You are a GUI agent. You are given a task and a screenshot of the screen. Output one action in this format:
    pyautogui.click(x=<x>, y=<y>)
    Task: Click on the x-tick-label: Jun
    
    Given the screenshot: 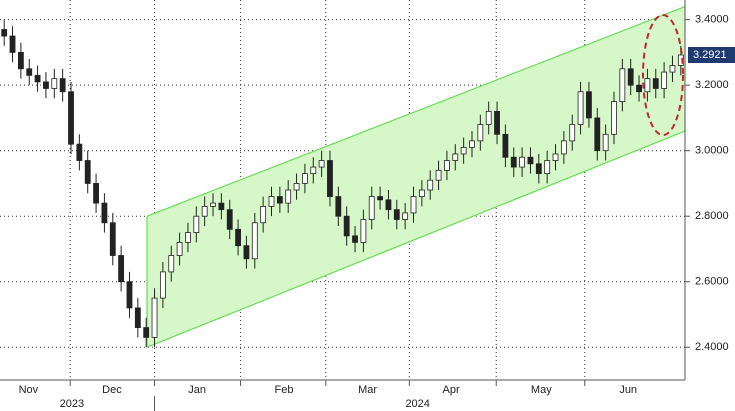 What is the action you would take?
    pyautogui.click(x=628, y=390)
    